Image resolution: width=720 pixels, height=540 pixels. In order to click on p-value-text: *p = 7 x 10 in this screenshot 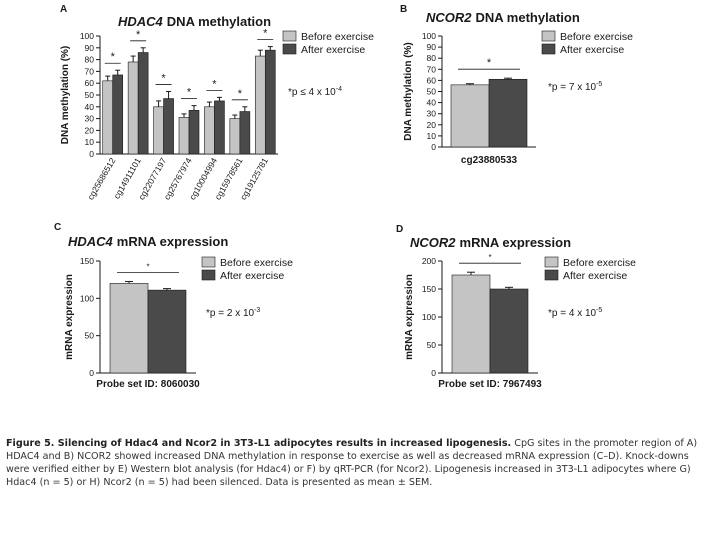, I will do `click(572, 87)`.